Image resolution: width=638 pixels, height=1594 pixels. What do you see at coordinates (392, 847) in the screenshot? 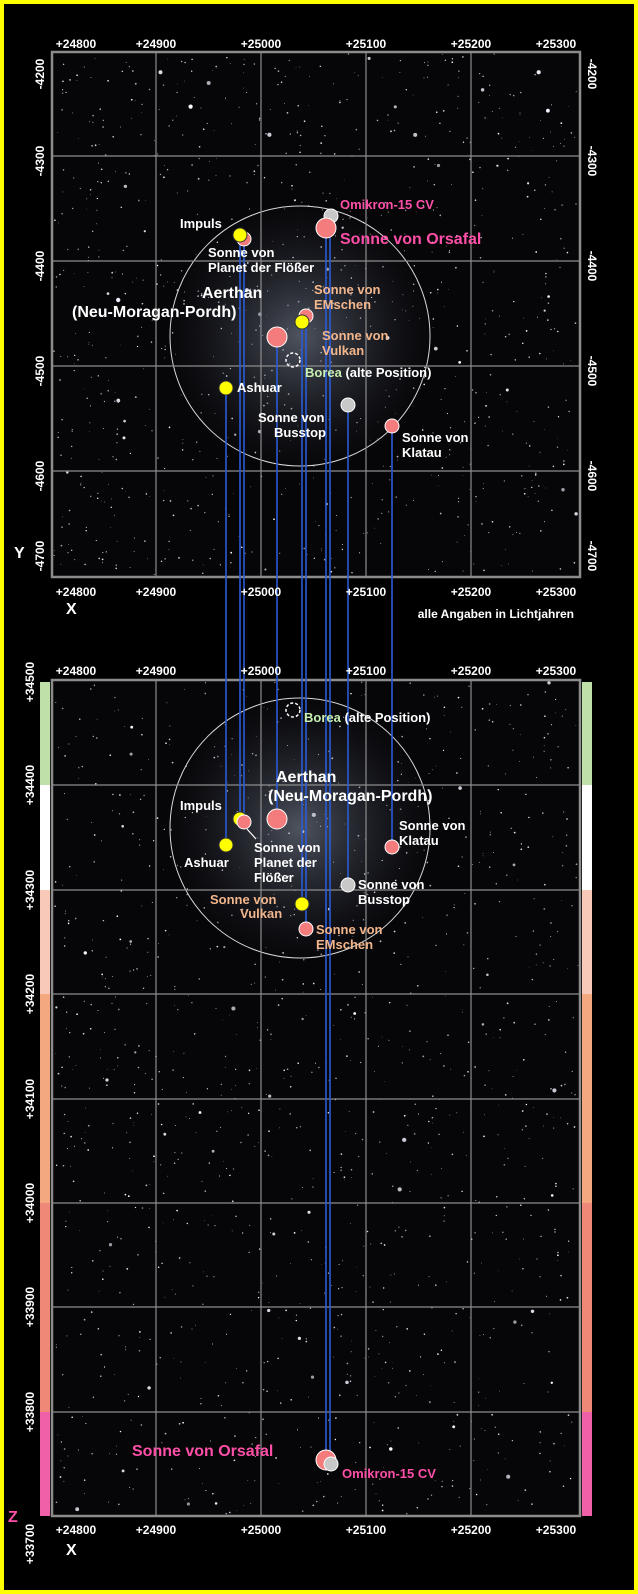
I see `bottom-klatau-marker` at bounding box center [392, 847].